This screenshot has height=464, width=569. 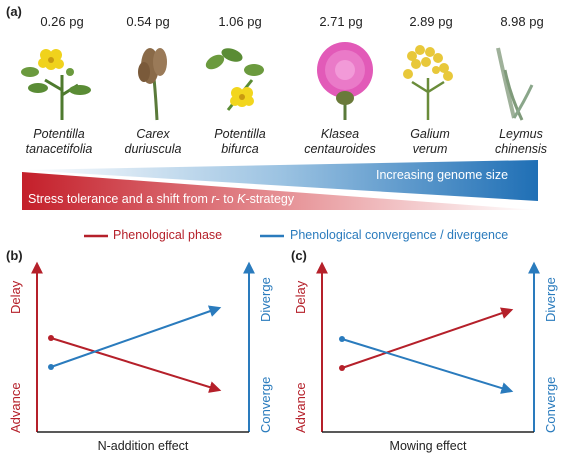 I want to click on panel-b-diverge-label: Diverge, so click(x=265, y=299).